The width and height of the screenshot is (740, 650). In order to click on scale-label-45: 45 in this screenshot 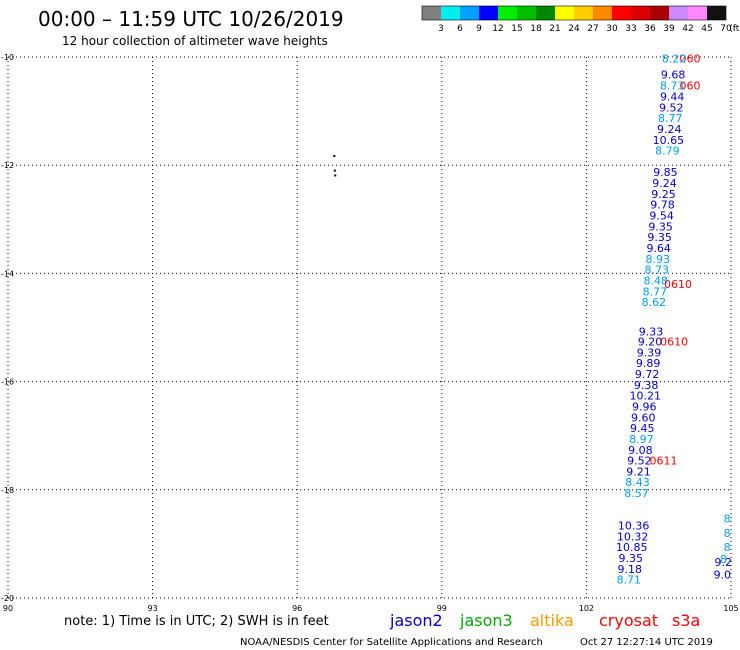, I will do `click(706, 29)`.